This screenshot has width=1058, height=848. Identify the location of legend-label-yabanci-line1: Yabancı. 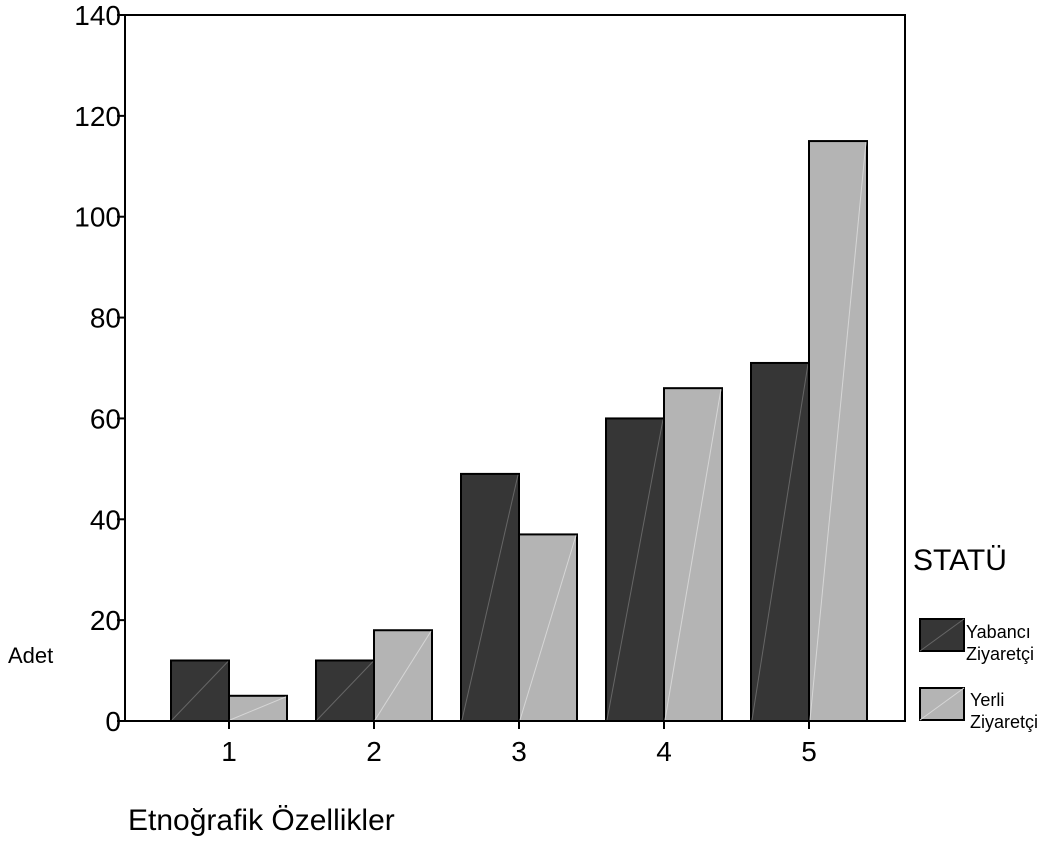
(998, 632).